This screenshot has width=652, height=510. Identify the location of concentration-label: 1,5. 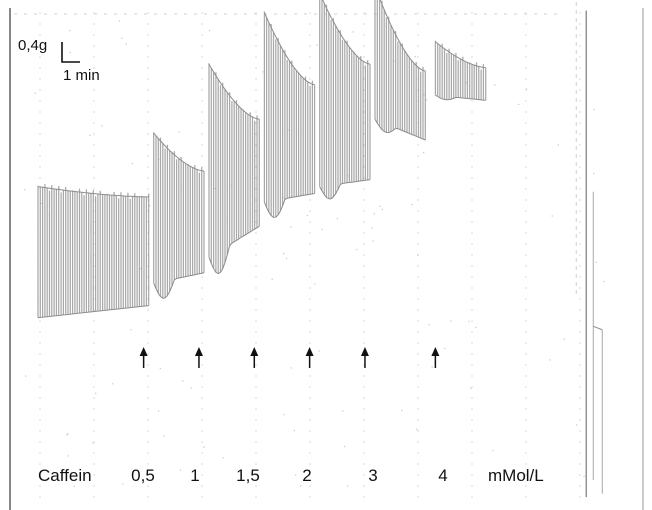
(248, 475).